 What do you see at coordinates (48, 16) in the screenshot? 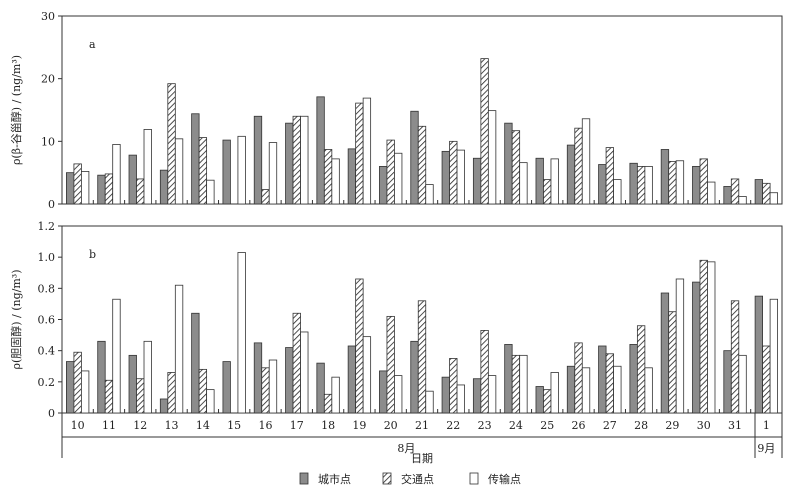
I see `y-tick-label: 30` at bounding box center [48, 16].